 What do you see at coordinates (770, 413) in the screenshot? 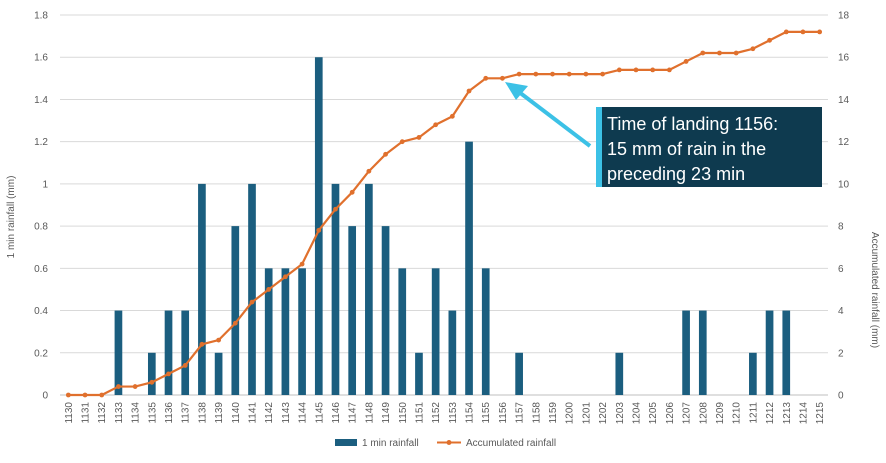
I see `x-tick-label: 1212` at bounding box center [770, 413].